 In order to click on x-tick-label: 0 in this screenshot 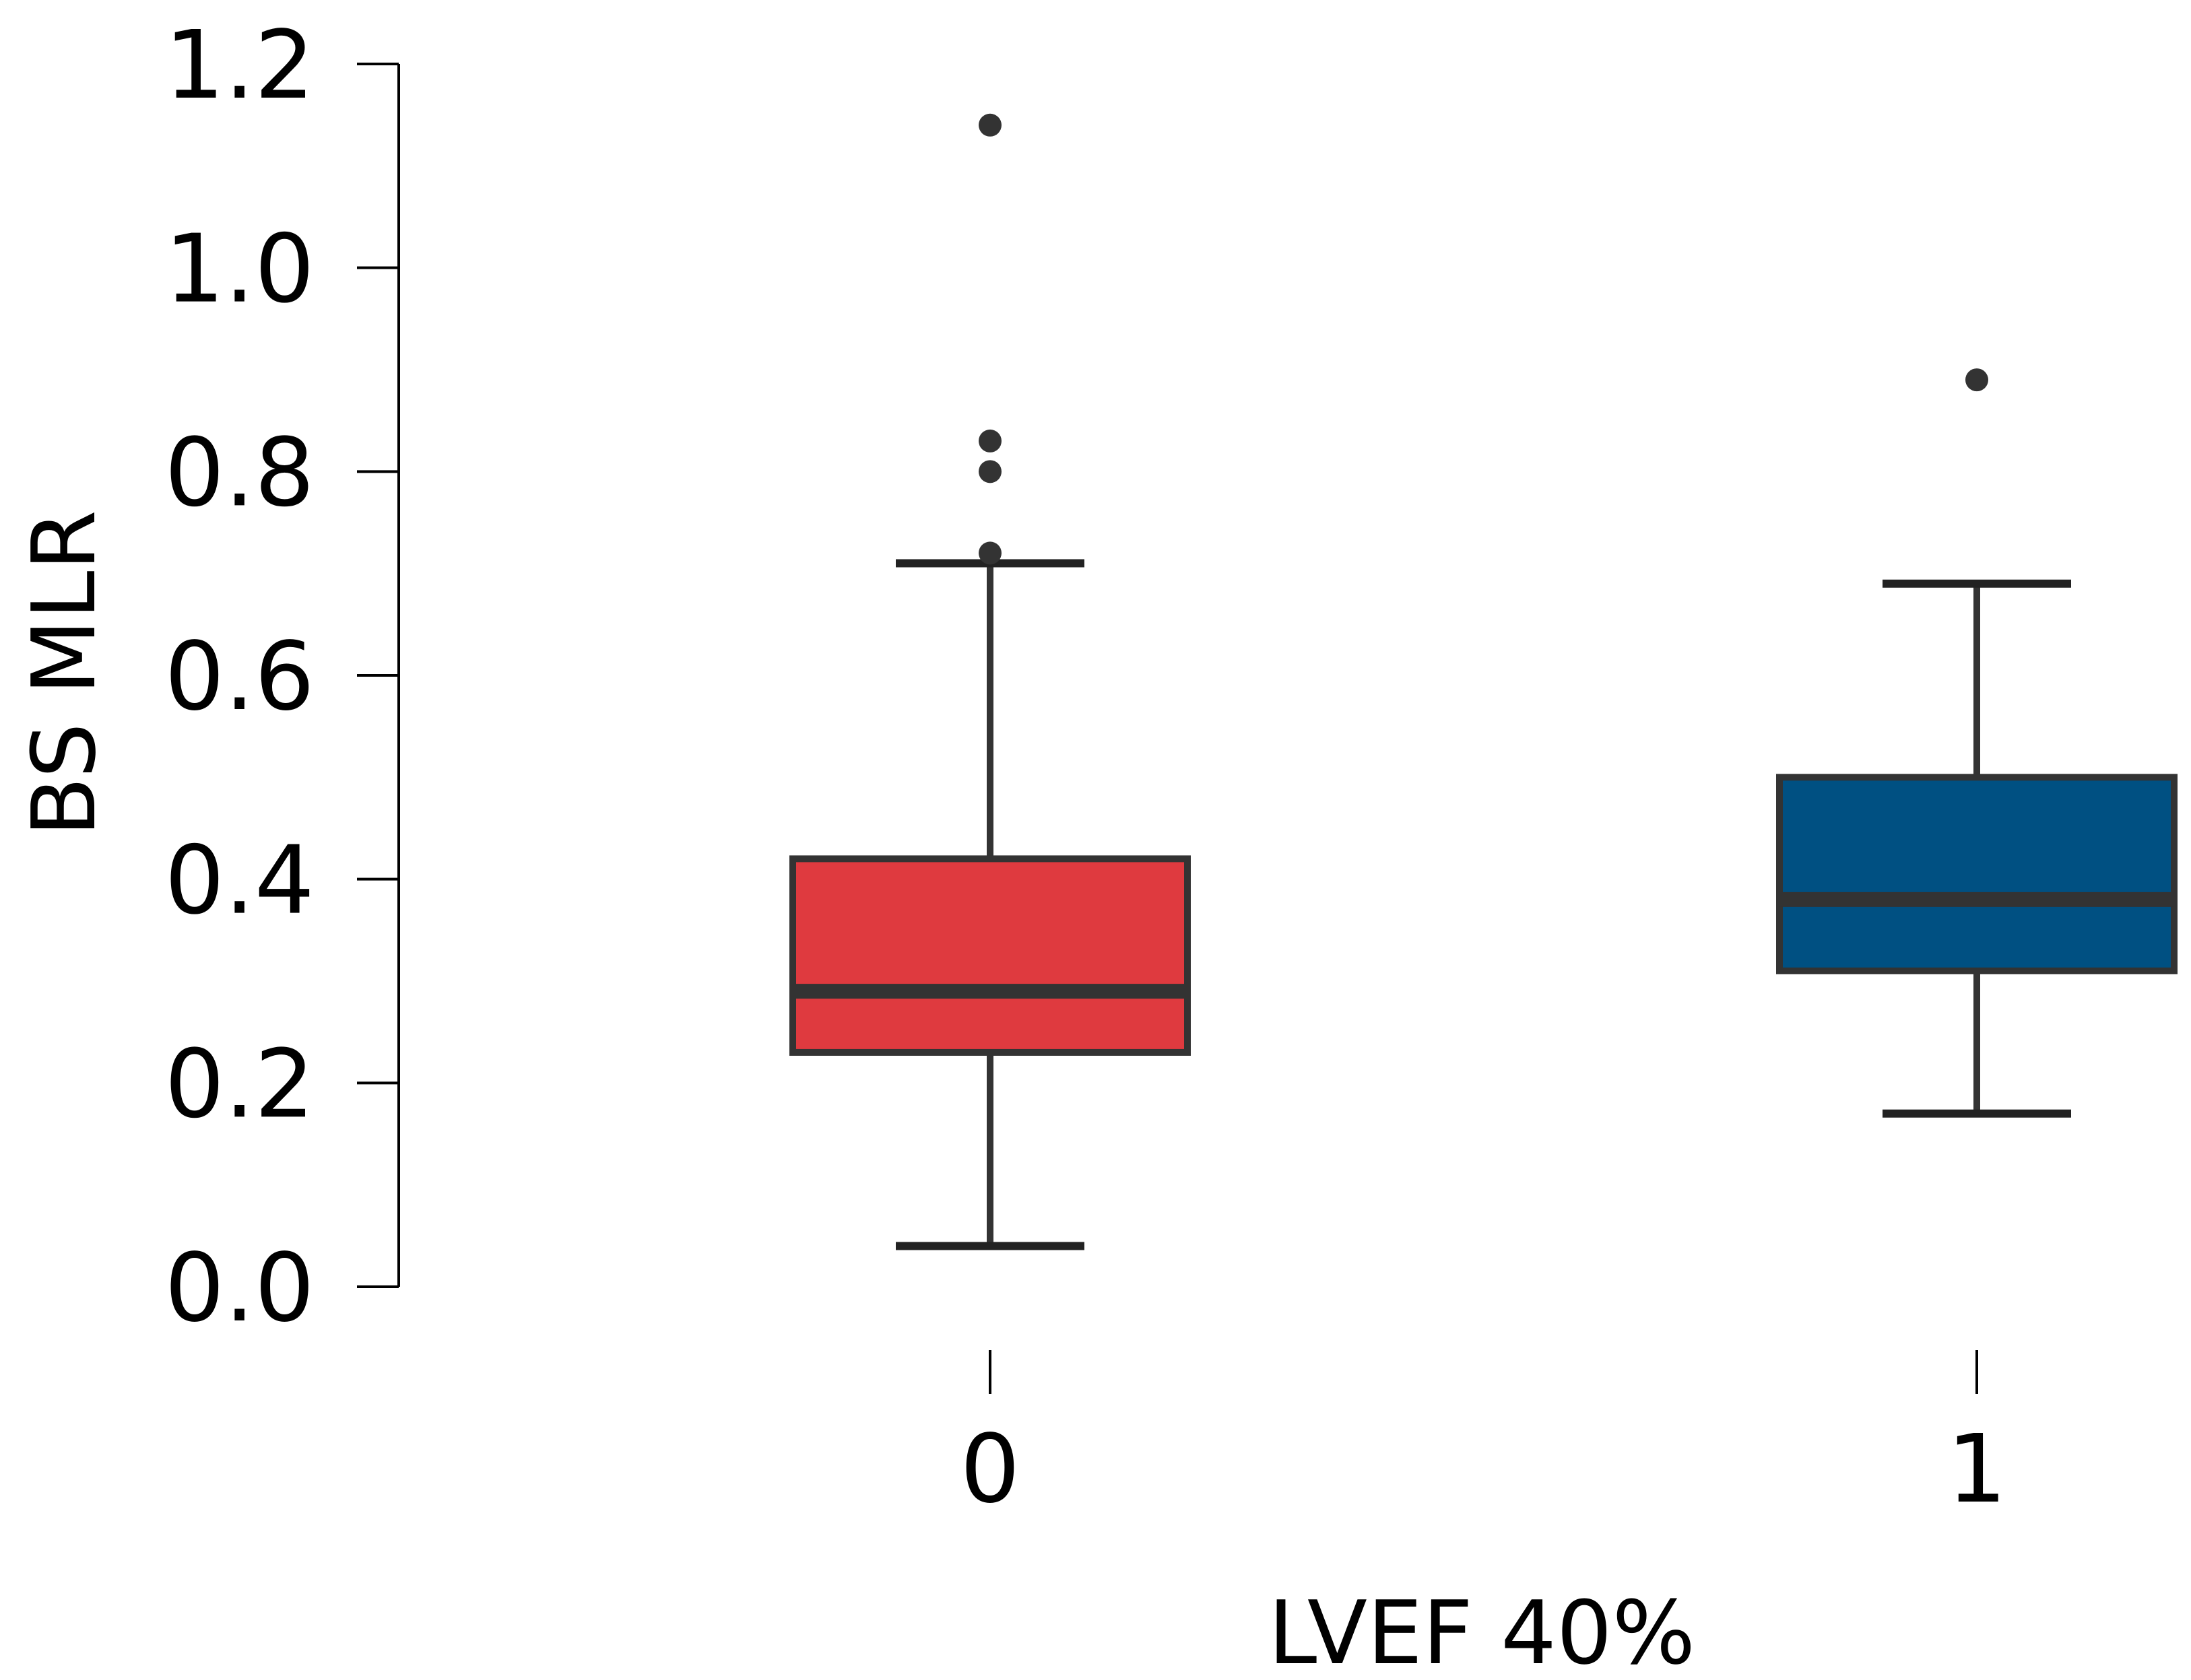, I will do `click(990, 1469)`.